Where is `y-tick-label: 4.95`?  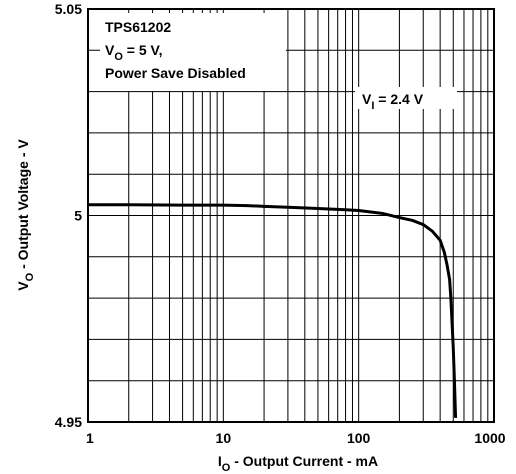 y-tick-label: 4.95 is located at coordinates (68, 422).